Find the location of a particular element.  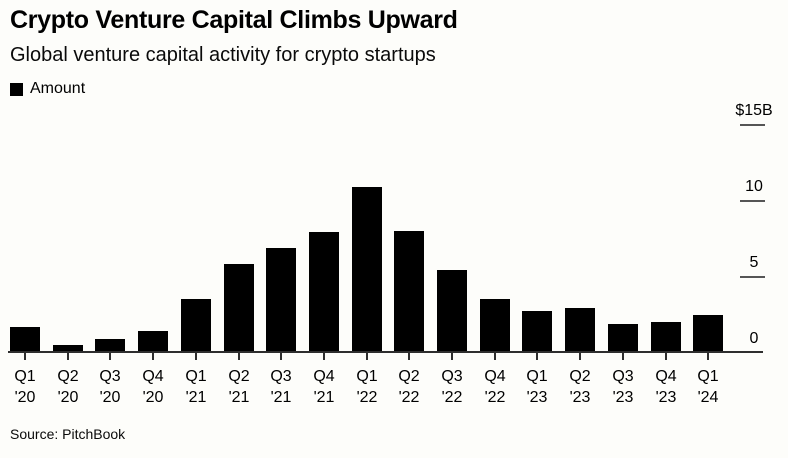

x-axis-label: Q1 '24 is located at coordinates (708, 387).